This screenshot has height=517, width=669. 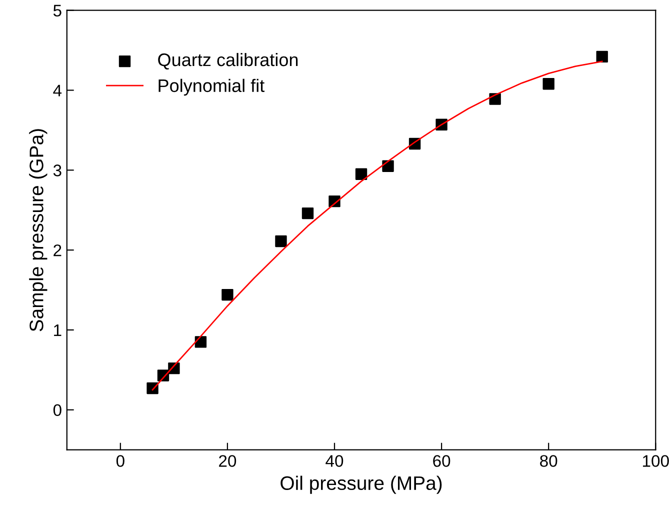 What do you see at coordinates (38, 230) in the screenshot?
I see `y-axis-title: Sample pressure (GPa)` at bounding box center [38, 230].